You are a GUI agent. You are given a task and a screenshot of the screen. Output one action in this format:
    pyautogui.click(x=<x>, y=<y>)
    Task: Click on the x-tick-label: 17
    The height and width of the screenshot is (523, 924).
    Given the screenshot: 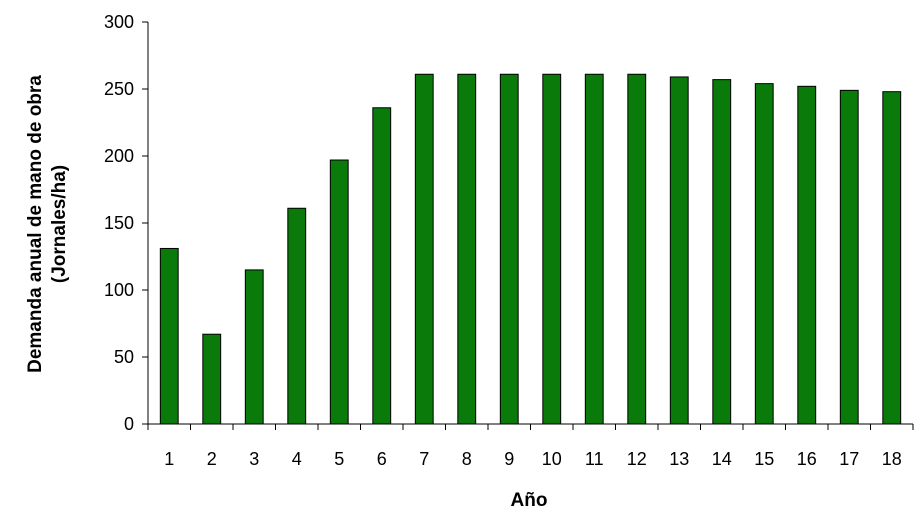 What is the action you would take?
    pyautogui.click(x=849, y=459)
    